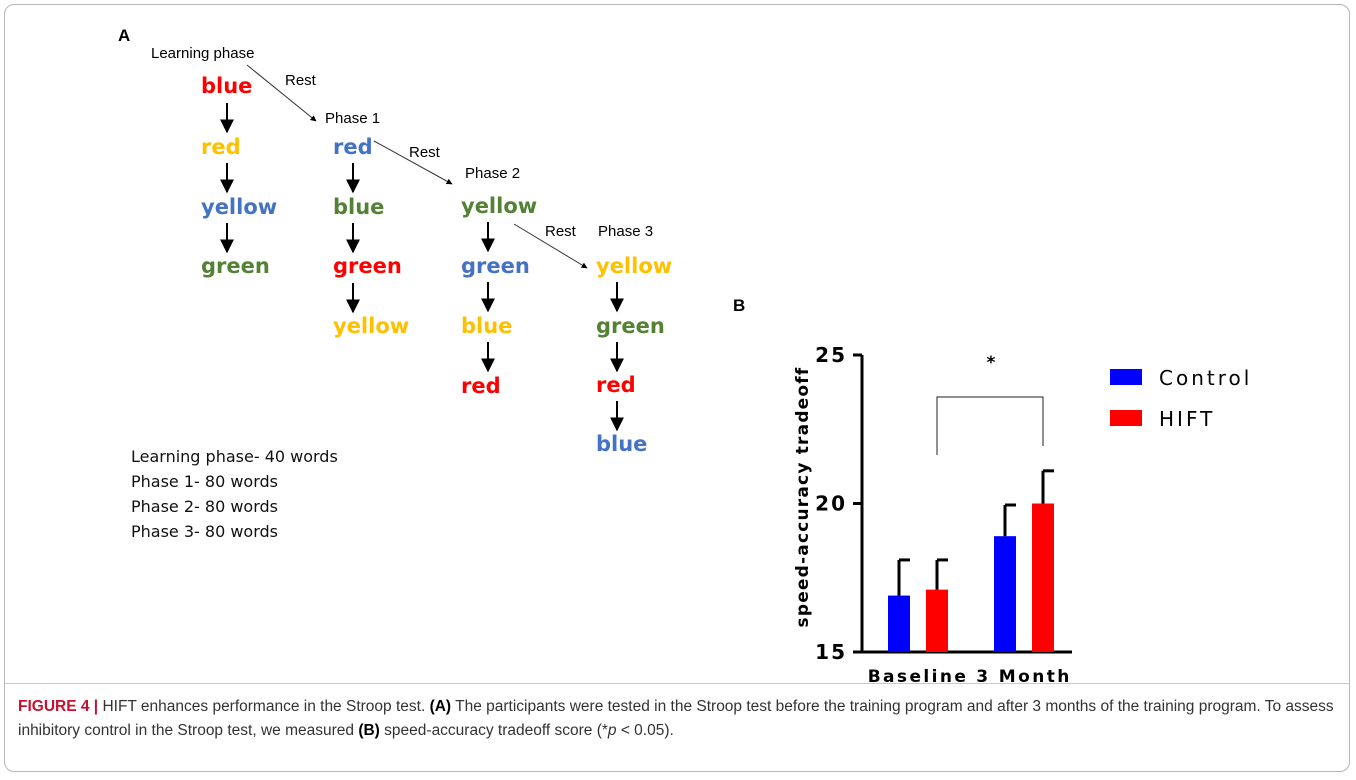  What do you see at coordinates (1181, 398) in the screenshot?
I see `chart-legend: Control HIFT` at bounding box center [1181, 398].